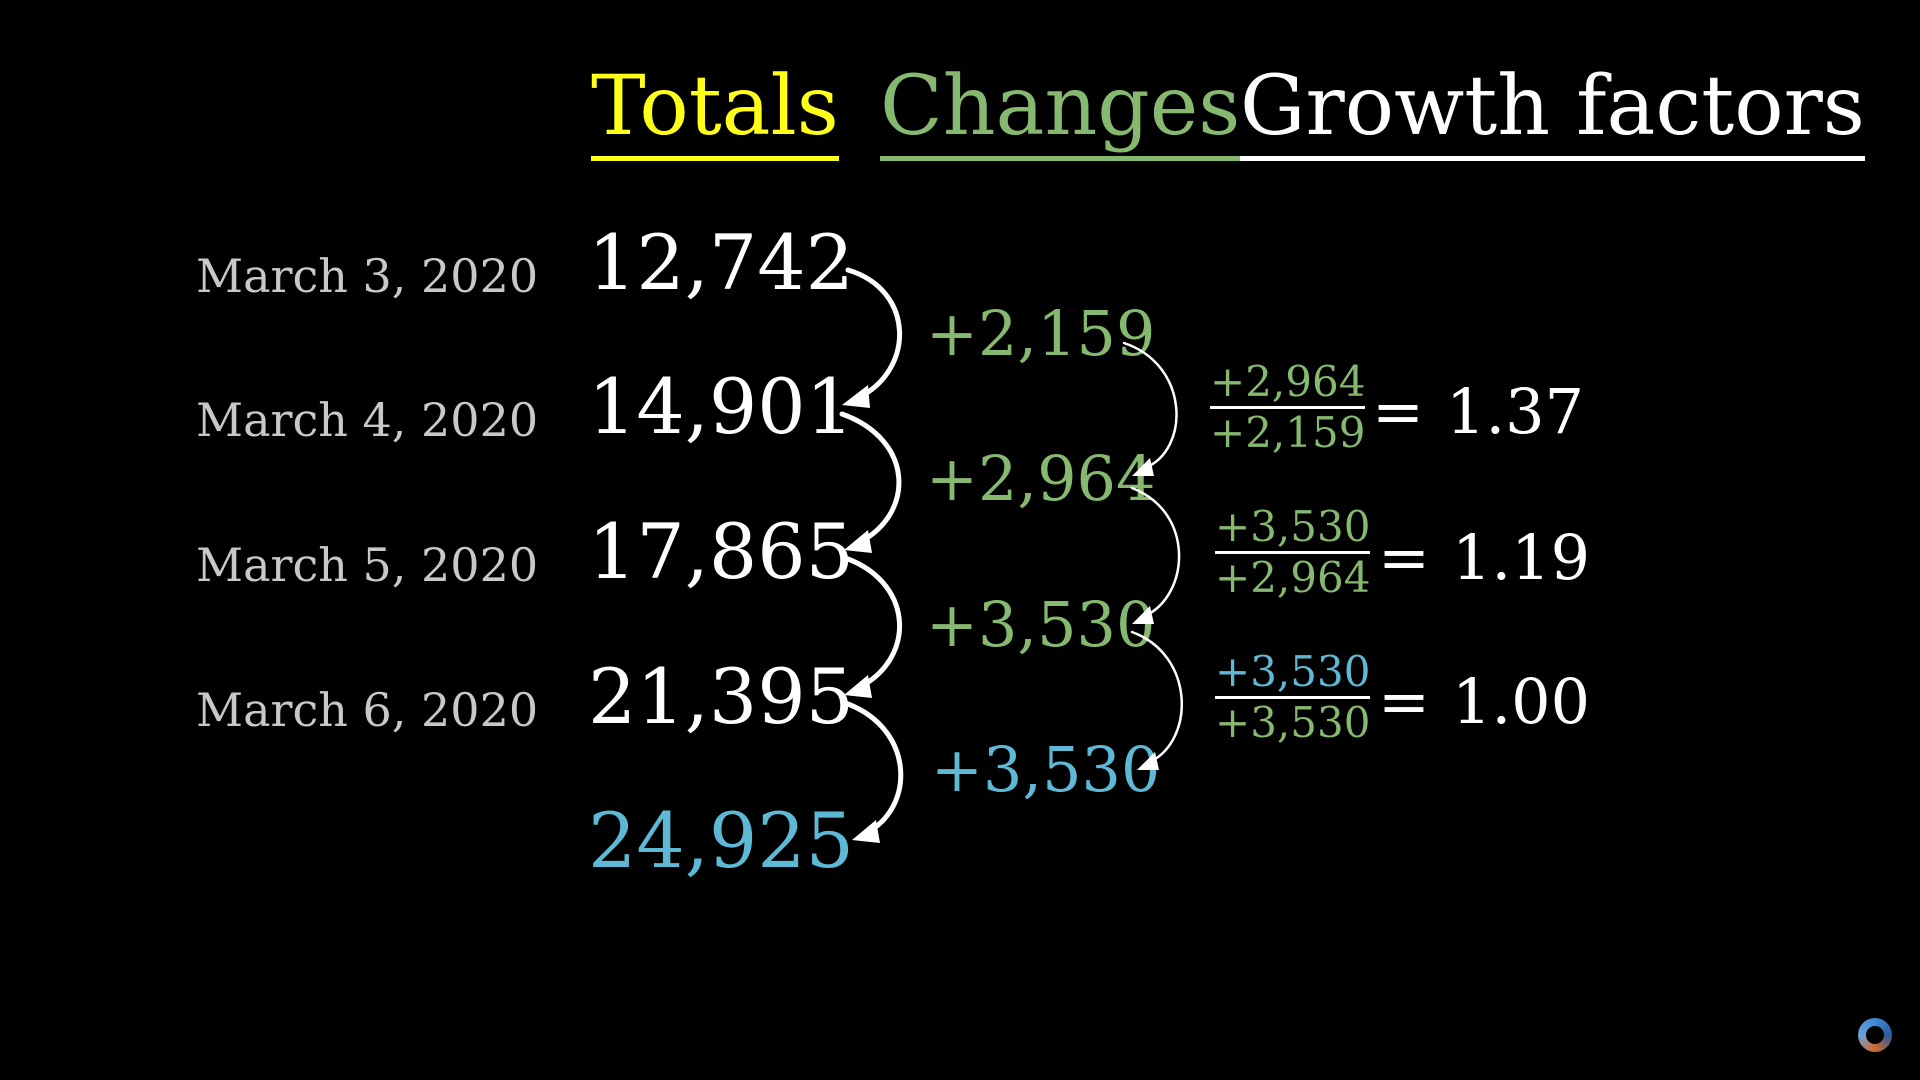  I want to click on change-value-predicted: +3,530, so click(1046, 769).